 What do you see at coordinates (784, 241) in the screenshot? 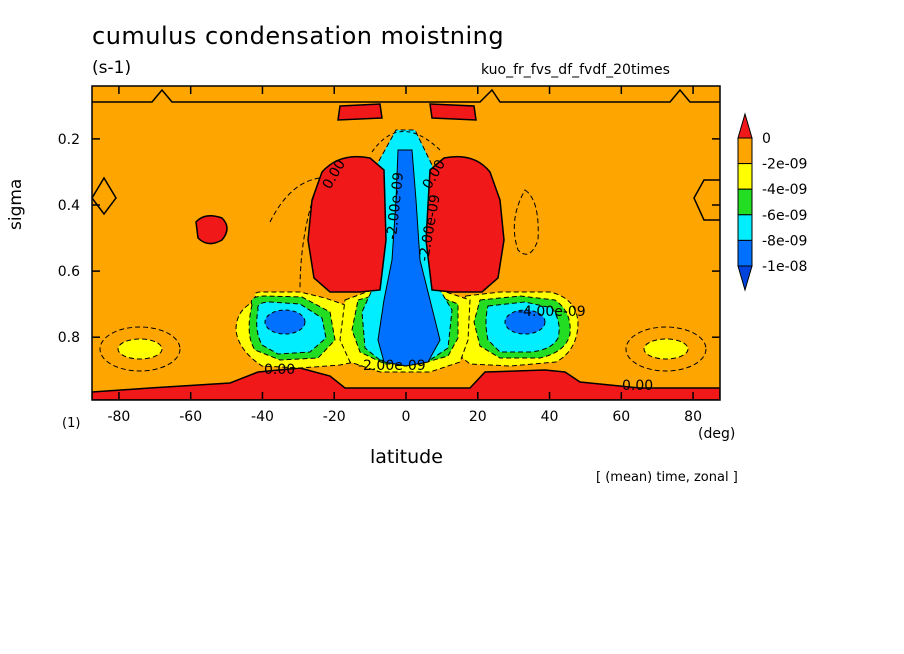
I see `colorbar-label: -8e-09` at bounding box center [784, 241].